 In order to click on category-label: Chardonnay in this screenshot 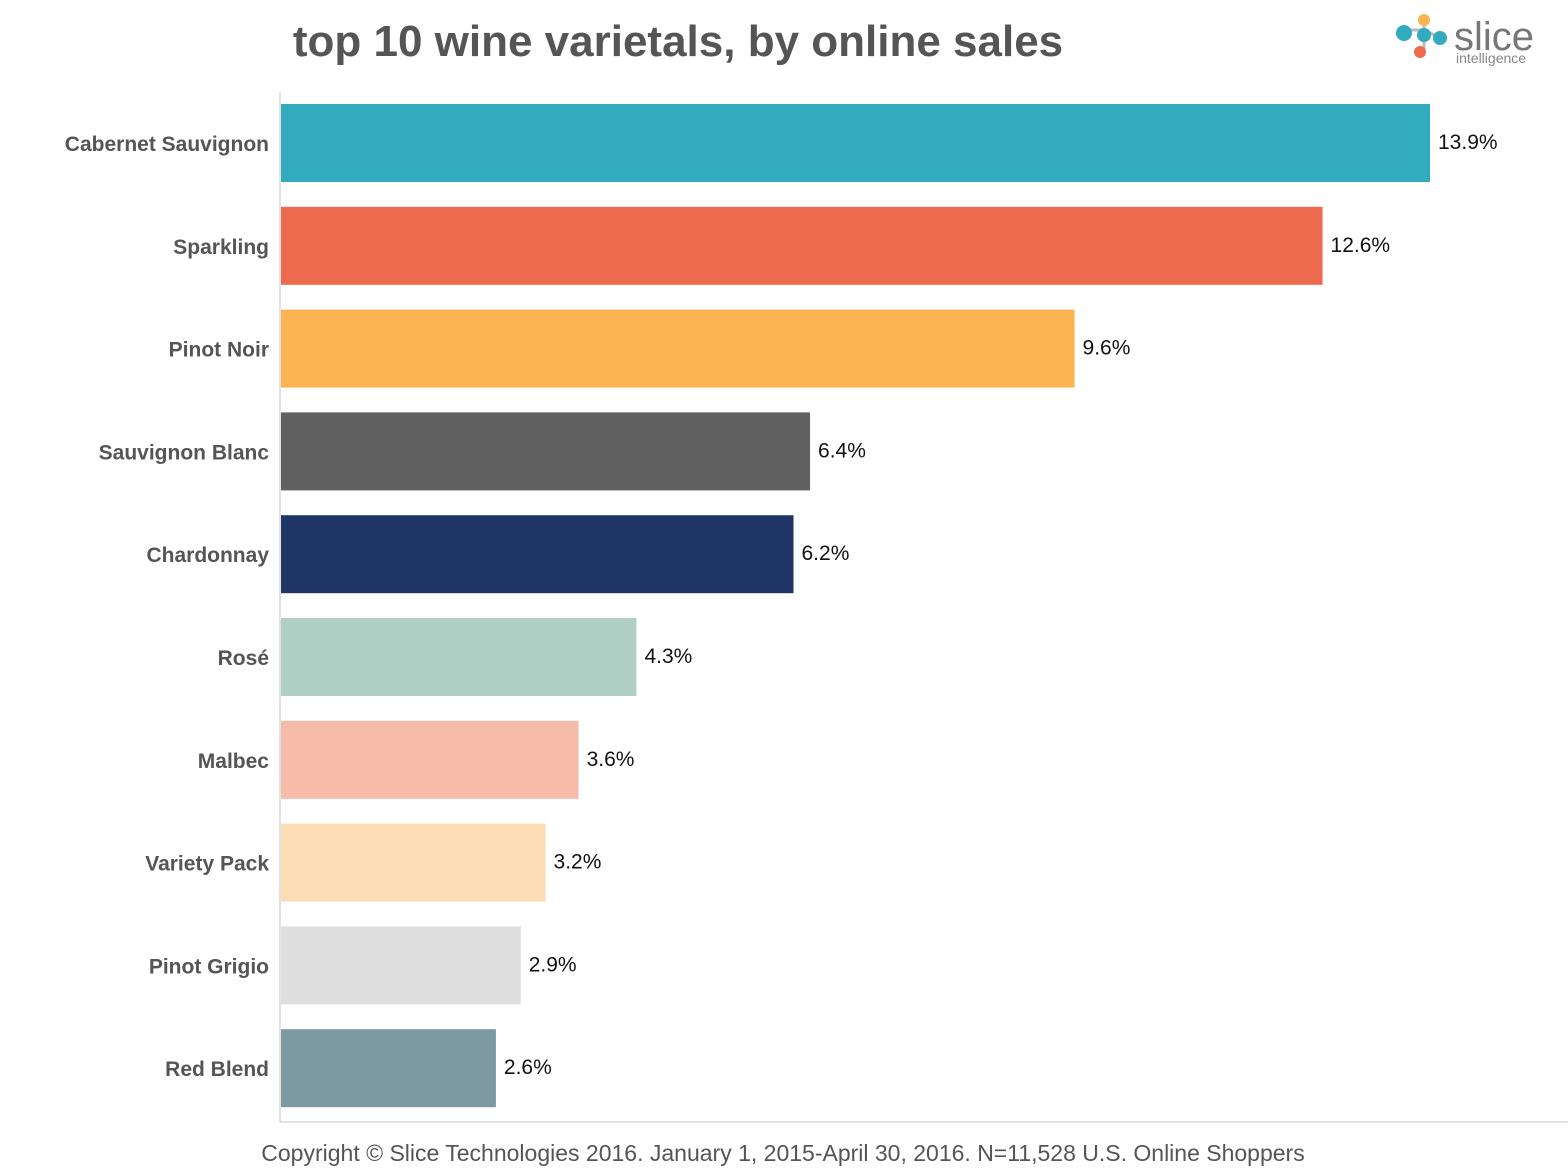, I will do `click(207, 555)`.